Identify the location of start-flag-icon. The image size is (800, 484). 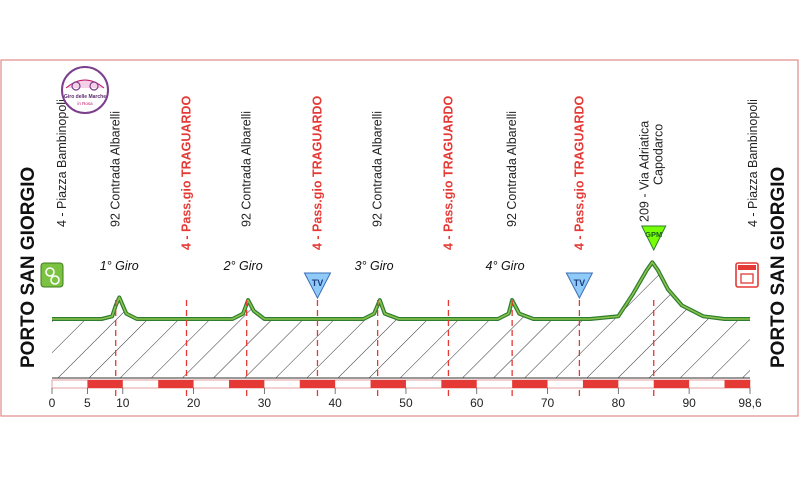
(52, 275).